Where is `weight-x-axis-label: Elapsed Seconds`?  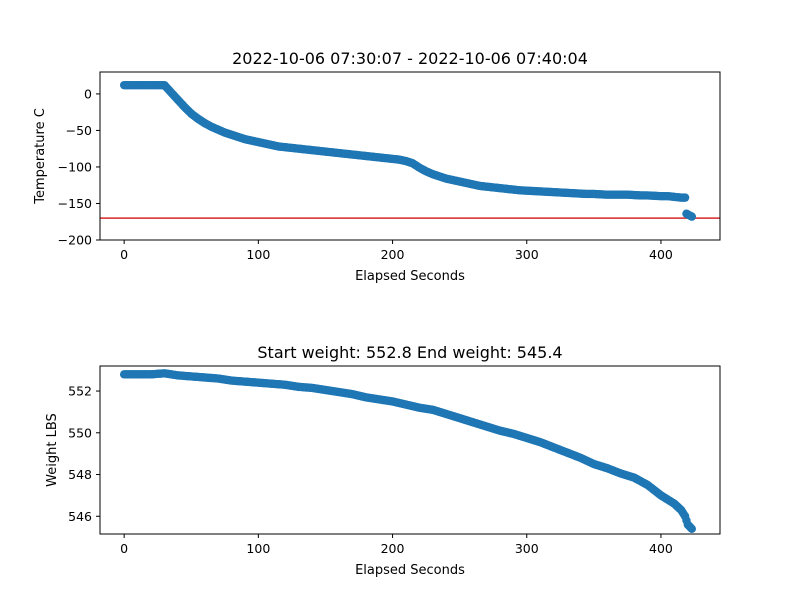 weight-x-axis-label: Elapsed Seconds is located at coordinates (410, 570).